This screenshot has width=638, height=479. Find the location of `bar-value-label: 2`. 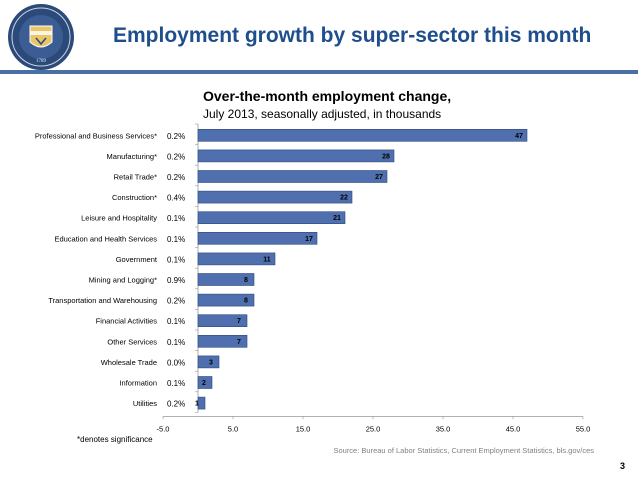

bar-value-label: 2 is located at coordinates (204, 383).